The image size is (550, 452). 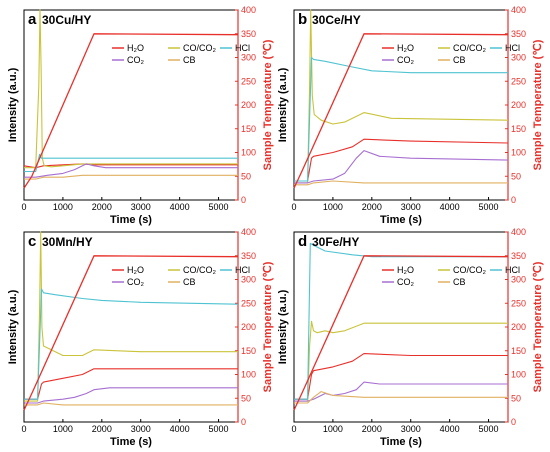 I want to click on panel-title: 30Mn/HY, so click(x=67, y=242).